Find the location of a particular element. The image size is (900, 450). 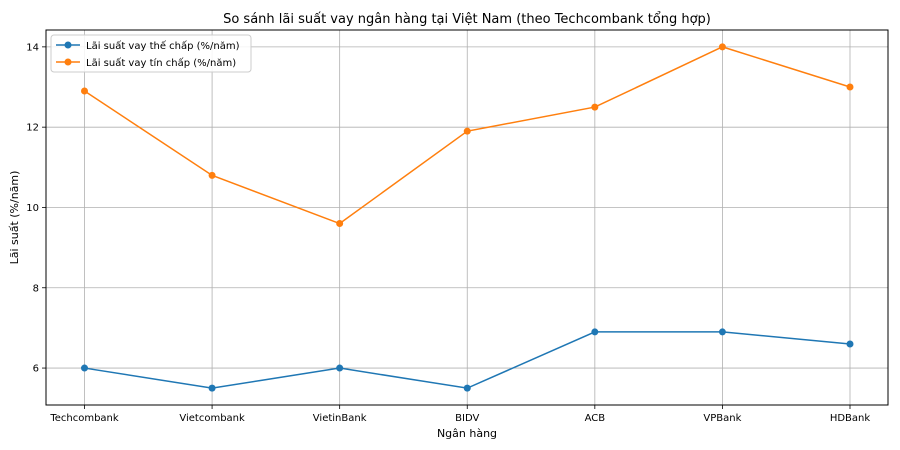

x-tick-label: VietinBank is located at coordinates (340, 418).